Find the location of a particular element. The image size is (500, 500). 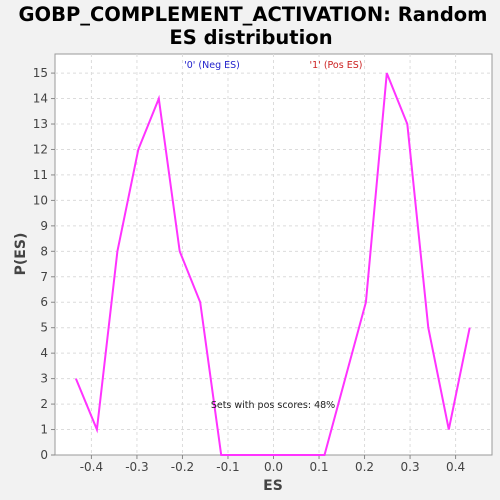

chart-title-line2: ES distribution is located at coordinates (250, 37).